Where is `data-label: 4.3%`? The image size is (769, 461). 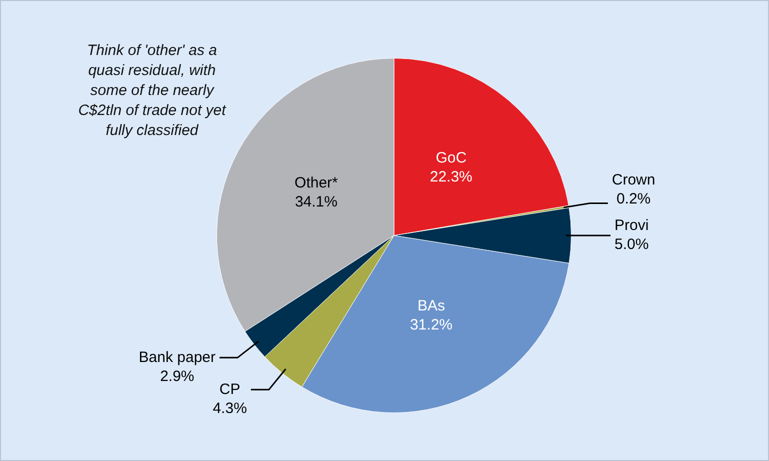
data-label: 4.3% is located at coordinates (229, 408).